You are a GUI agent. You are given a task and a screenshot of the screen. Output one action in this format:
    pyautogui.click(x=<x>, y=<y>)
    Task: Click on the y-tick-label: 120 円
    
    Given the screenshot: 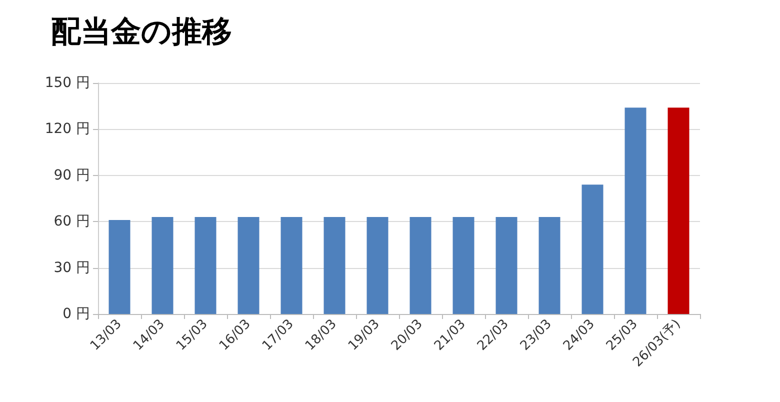 What is the action you would take?
    pyautogui.click(x=67, y=129)
    